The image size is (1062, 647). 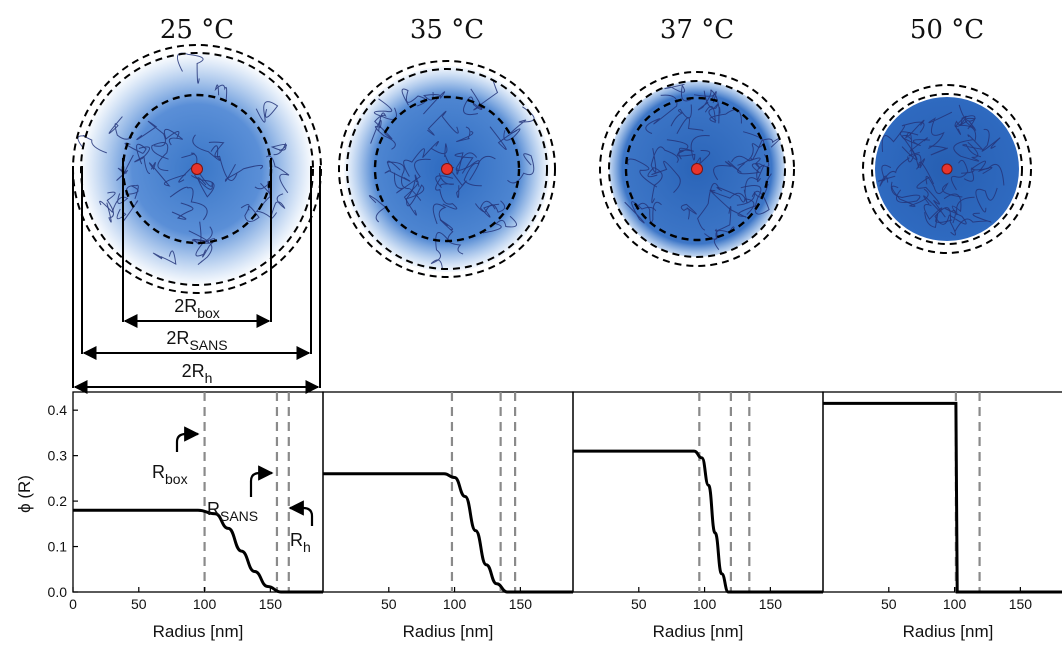 What do you see at coordinates (697, 521) in the screenshot?
I see `density-profile-line` at bounding box center [697, 521].